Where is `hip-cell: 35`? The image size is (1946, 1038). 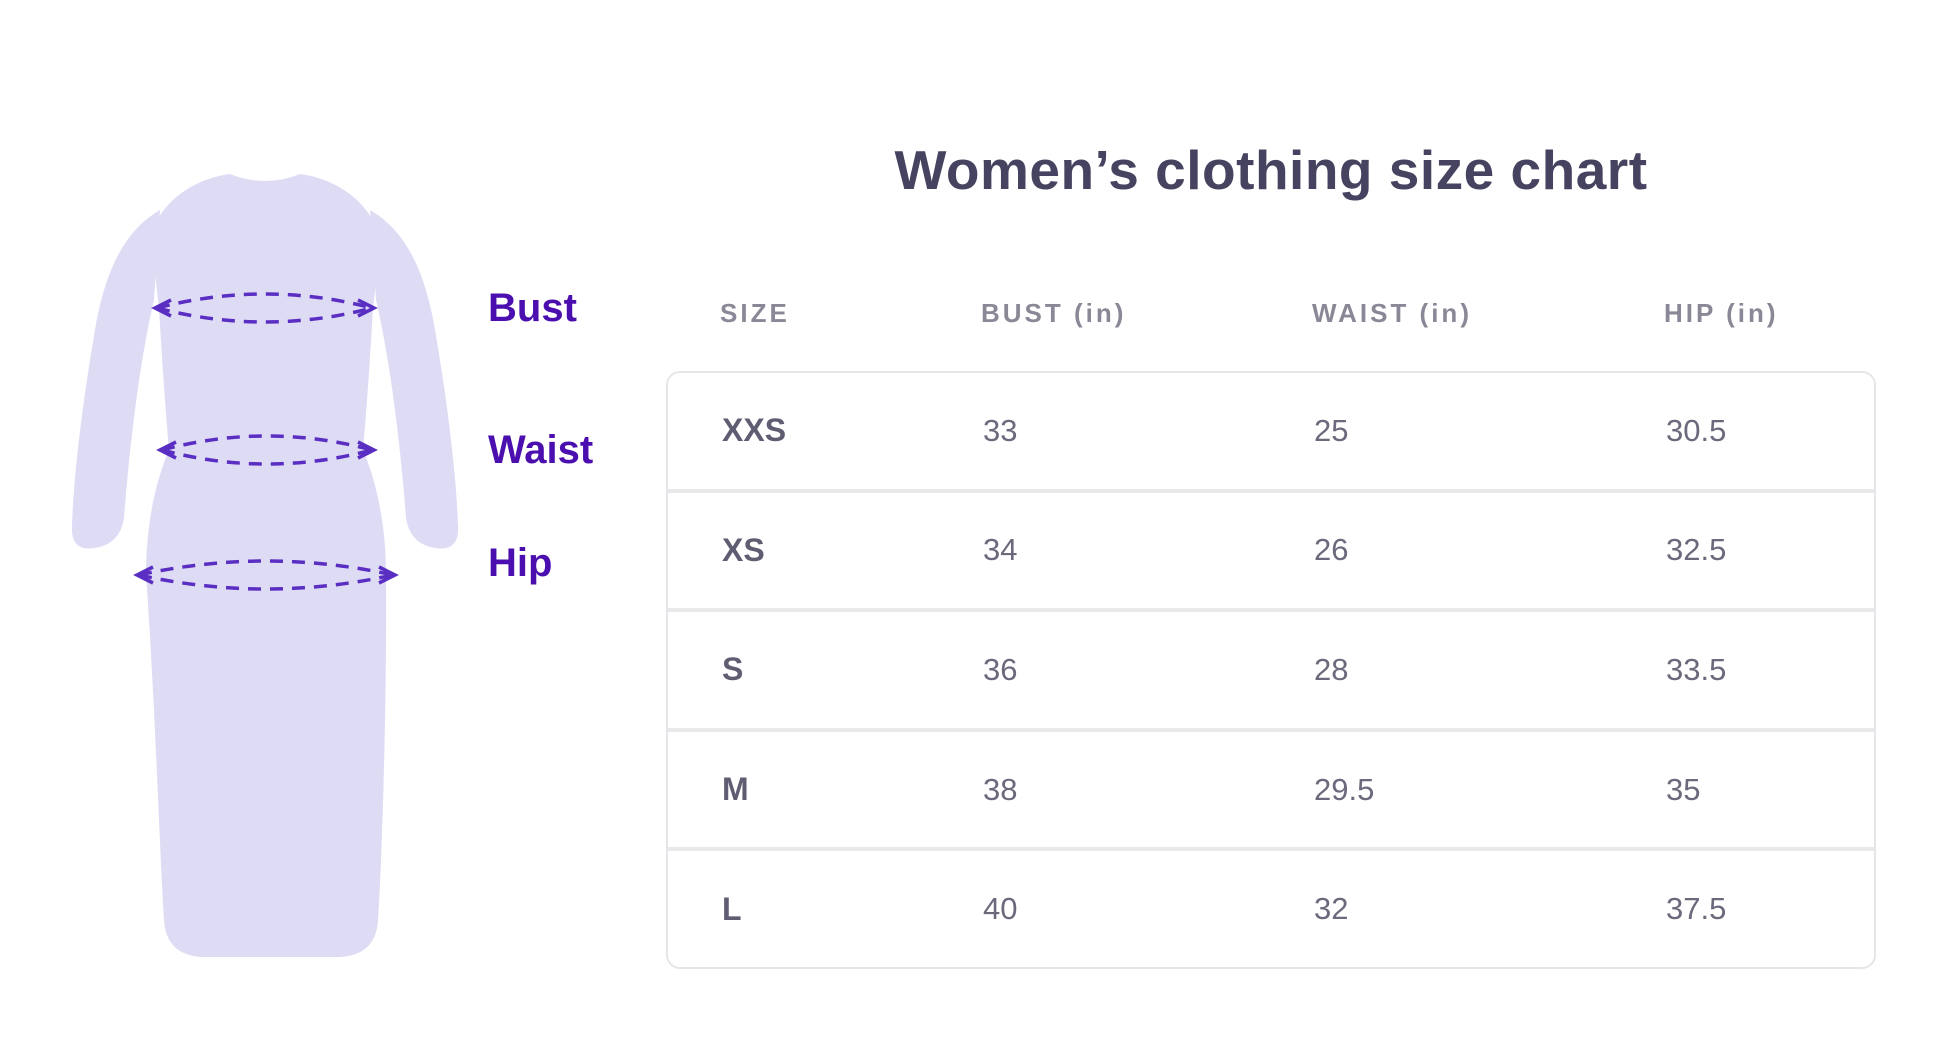 hip-cell: 35 is located at coordinates (1683, 789).